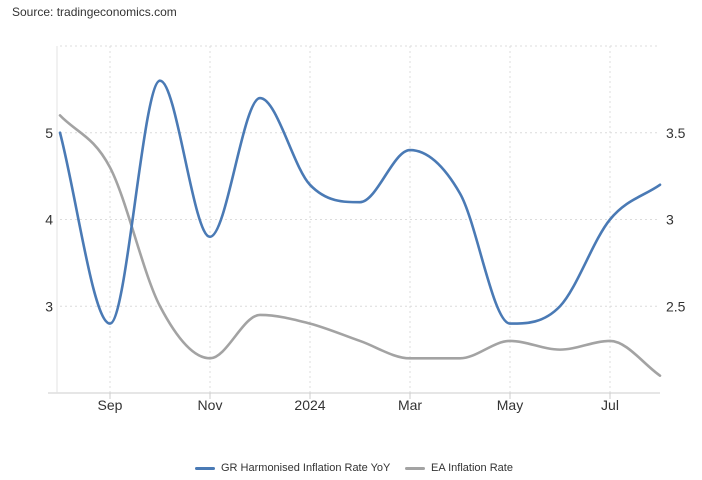  Describe the element at coordinates (205, 468) in the screenshot. I see `legend-swatch-gr` at that location.